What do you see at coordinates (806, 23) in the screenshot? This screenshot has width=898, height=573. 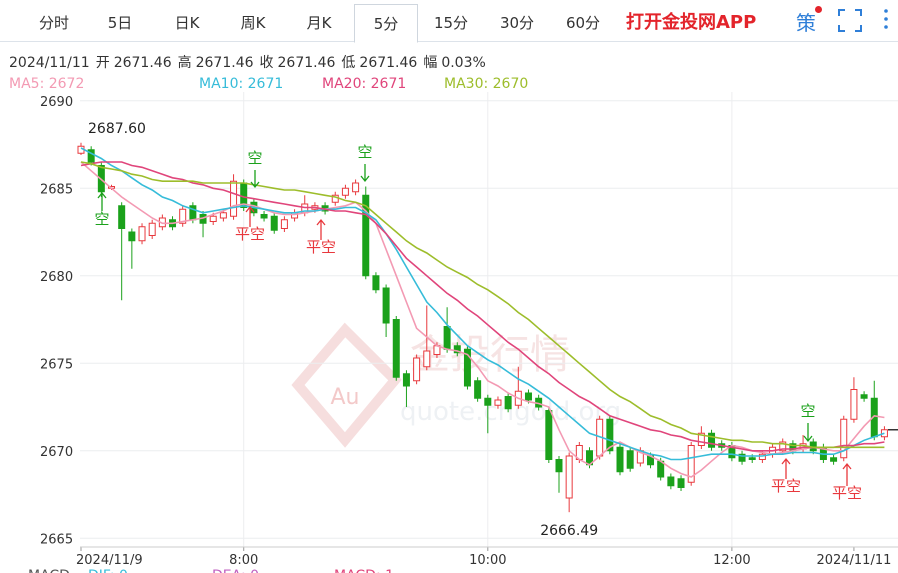 I see `strategy-button: 策` at bounding box center [806, 23].